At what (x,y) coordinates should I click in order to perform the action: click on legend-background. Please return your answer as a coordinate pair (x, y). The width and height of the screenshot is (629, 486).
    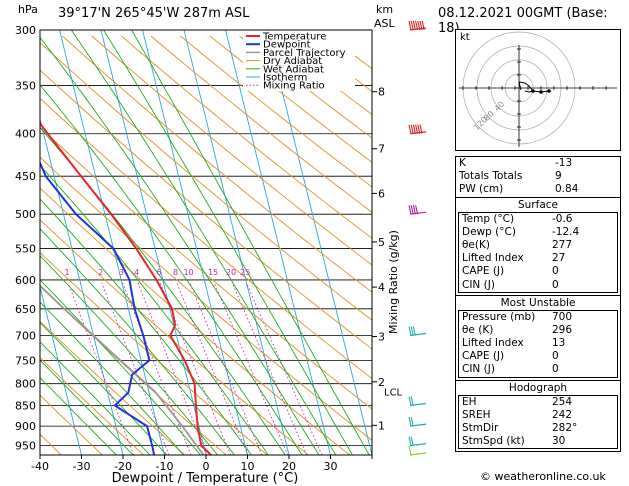
    Looking at the image, I should click on (299, 61).